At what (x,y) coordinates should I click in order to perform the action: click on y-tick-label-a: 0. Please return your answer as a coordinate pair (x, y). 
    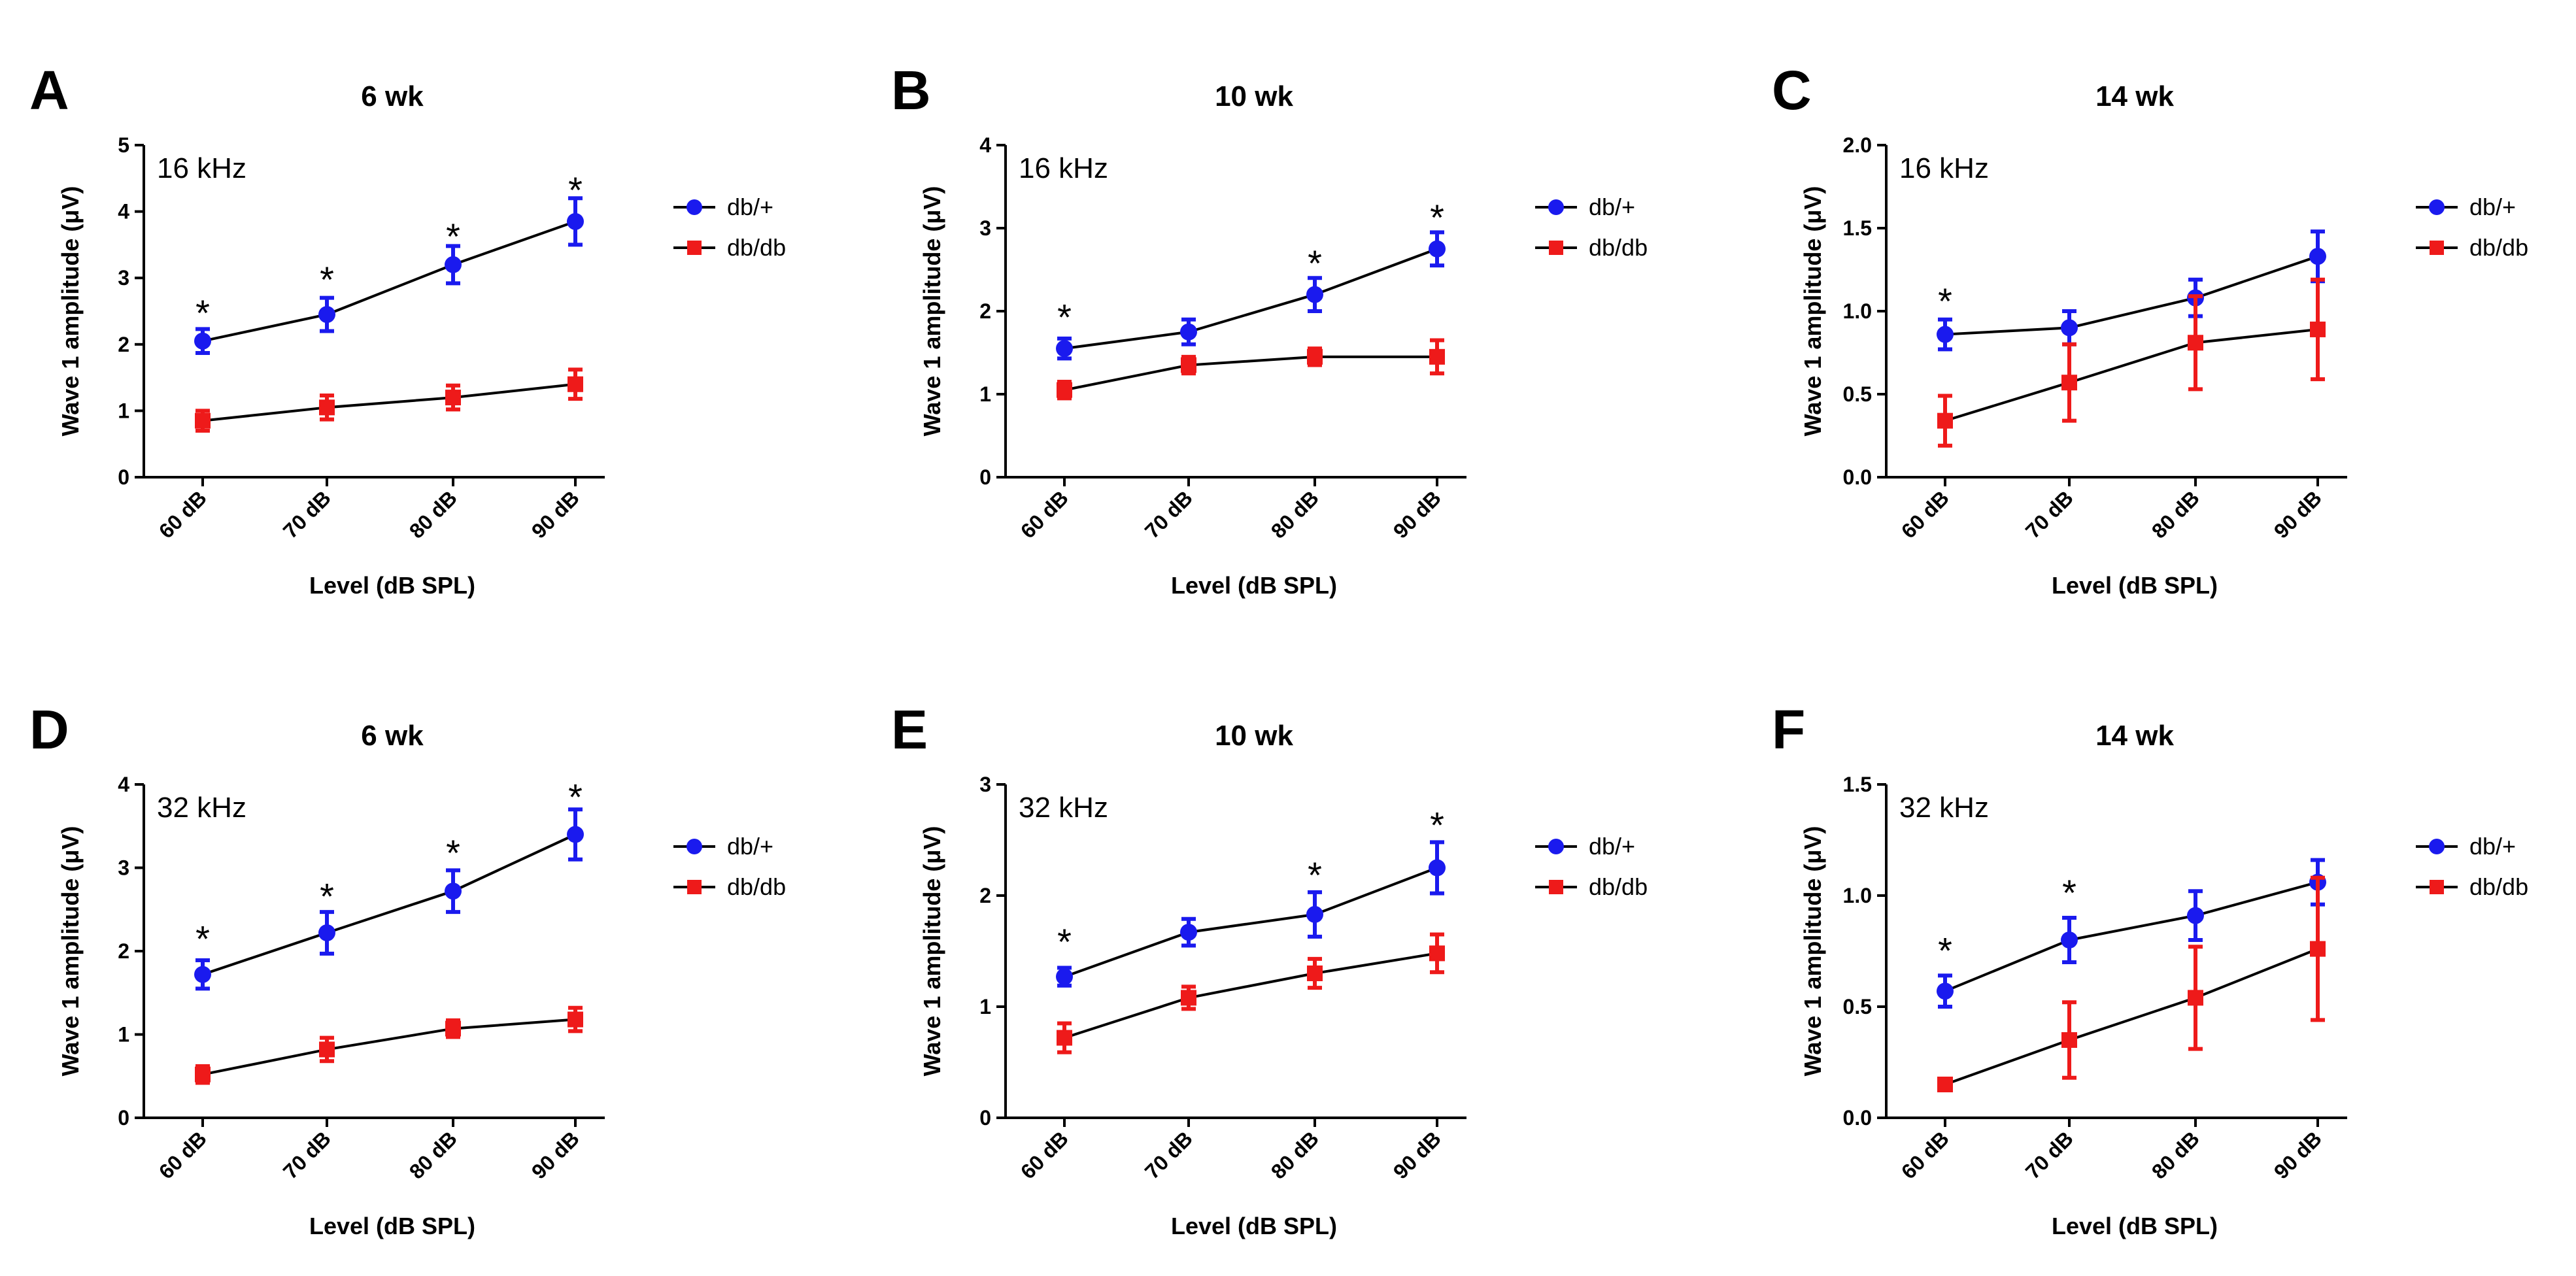
    Looking at the image, I should click on (123, 477).